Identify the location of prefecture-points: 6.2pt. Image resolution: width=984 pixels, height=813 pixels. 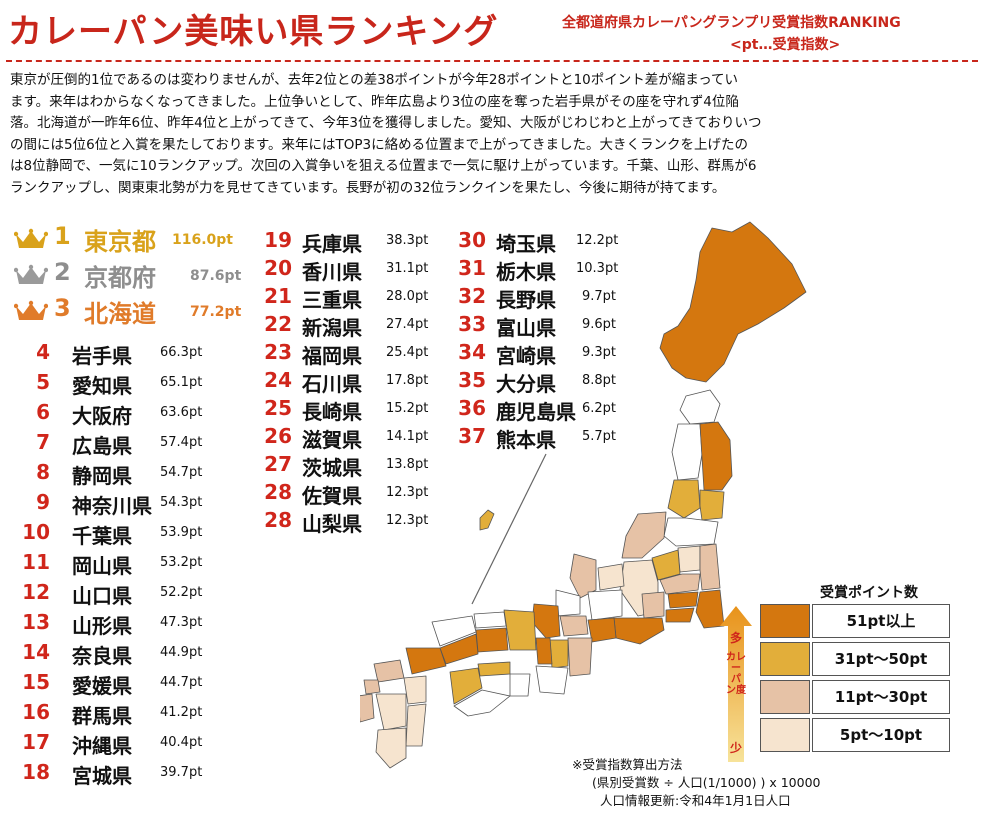
(599, 408).